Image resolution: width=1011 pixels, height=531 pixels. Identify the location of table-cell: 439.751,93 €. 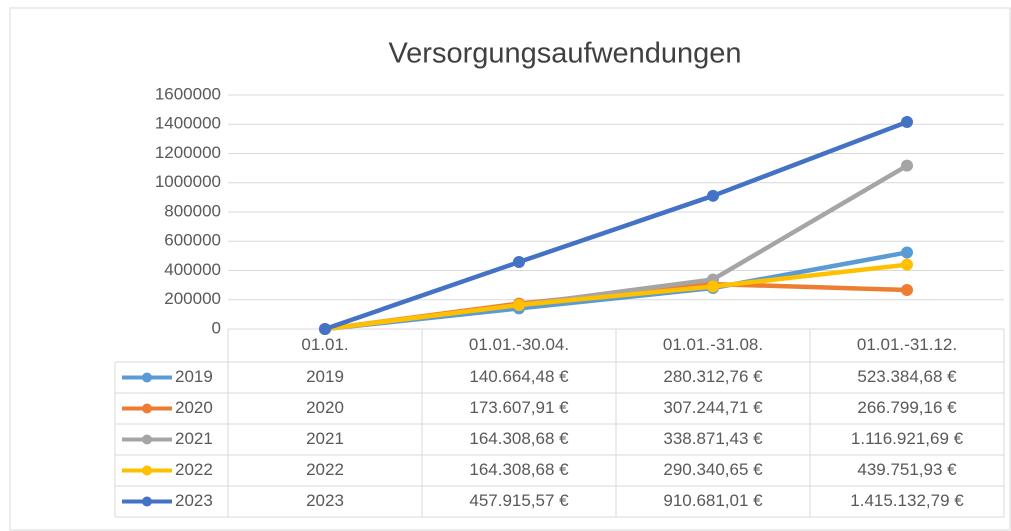
(907, 469).